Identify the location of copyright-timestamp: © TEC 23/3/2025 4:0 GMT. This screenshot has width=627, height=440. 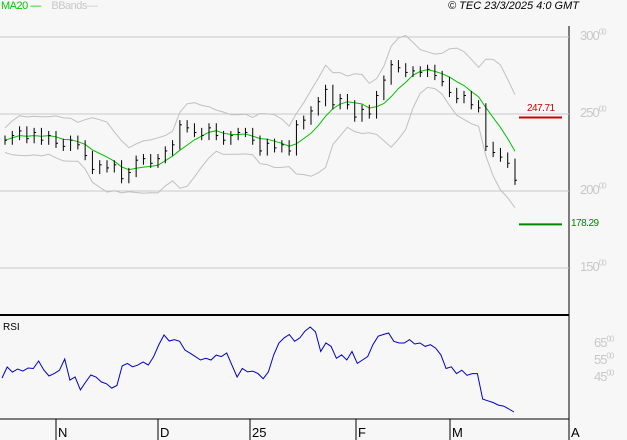
(513, 6).